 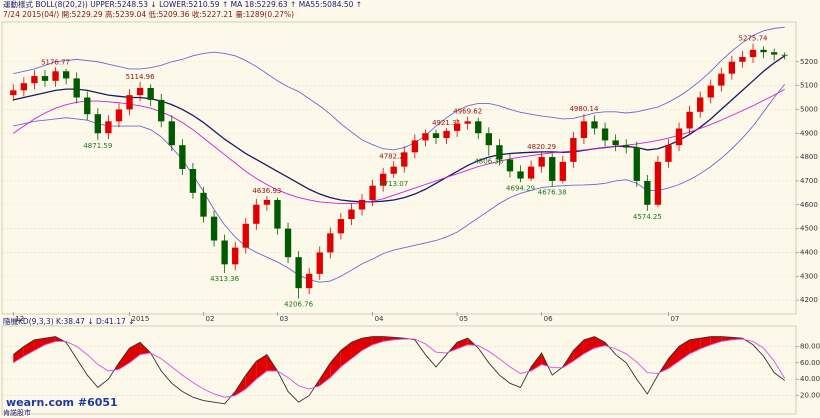 What do you see at coordinates (809, 62) in the screenshot?
I see `y-tick-label: 5200` at bounding box center [809, 62].